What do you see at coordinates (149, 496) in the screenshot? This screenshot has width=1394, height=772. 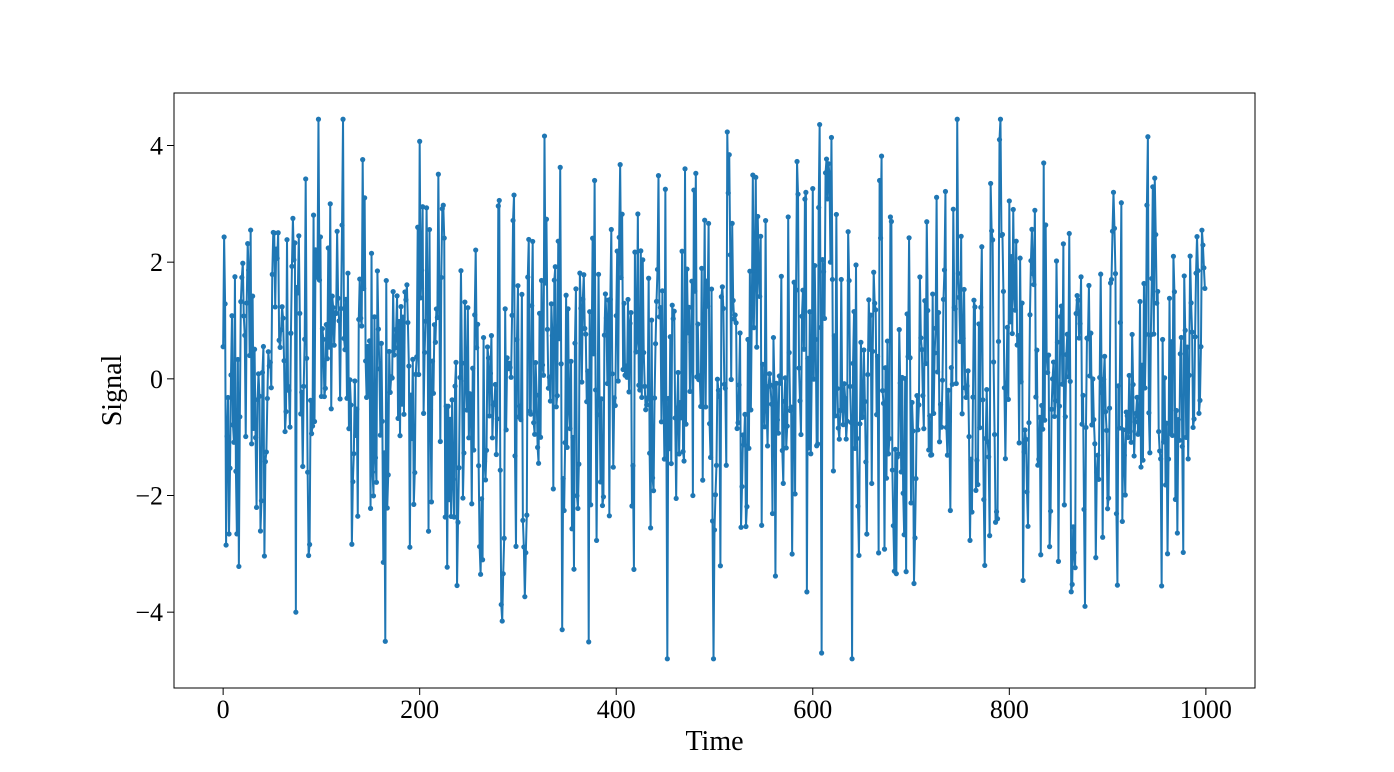 I see `y-tick-label: −2` at bounding box center [149, 496].